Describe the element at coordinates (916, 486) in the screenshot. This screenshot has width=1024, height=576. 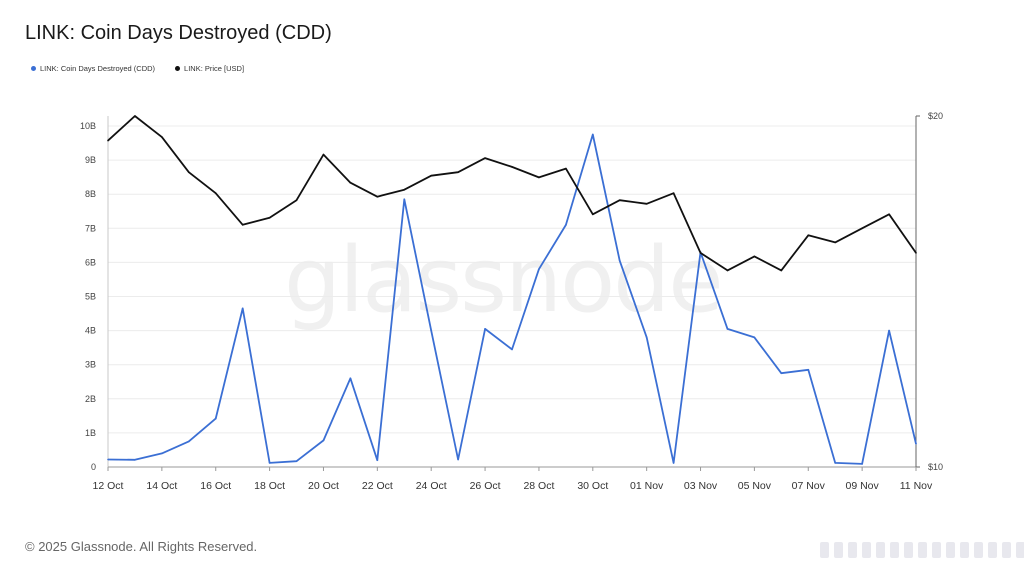
I see `x-tick-label: 11 Nov` at that location.